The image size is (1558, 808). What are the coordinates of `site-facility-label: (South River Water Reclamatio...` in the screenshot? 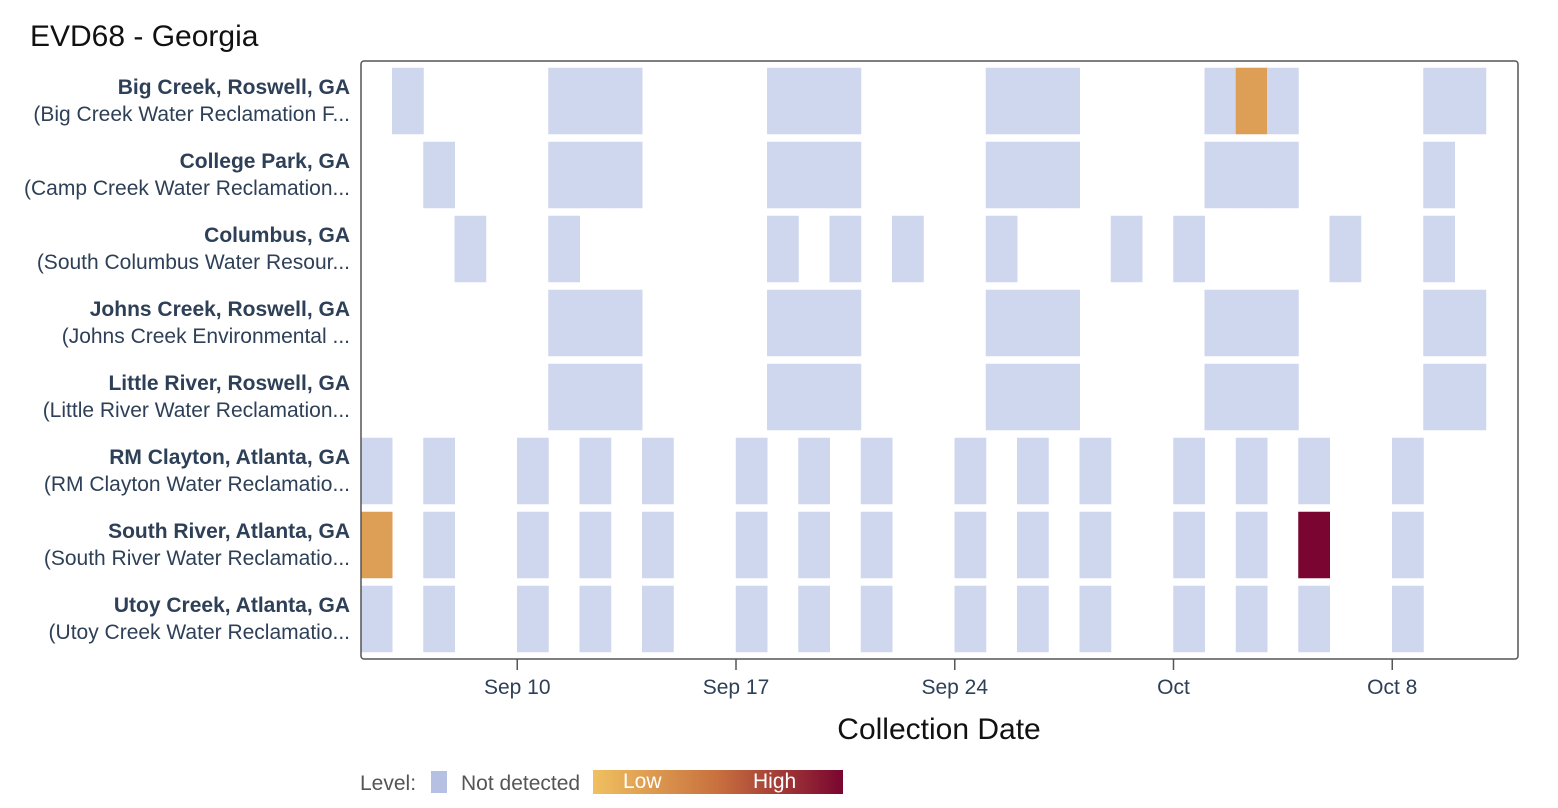 It's located at (197, 558).